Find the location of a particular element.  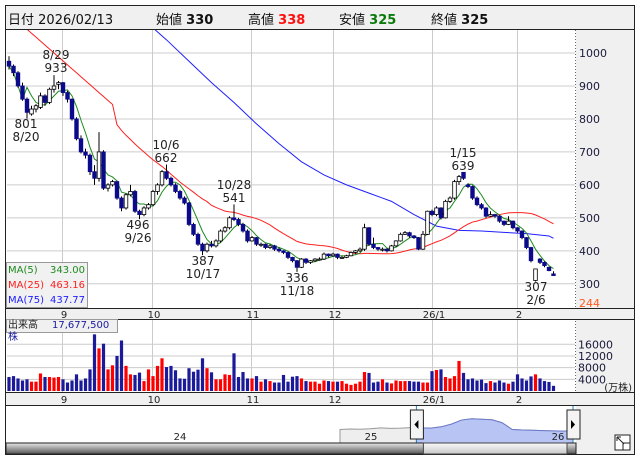

ma25-legend: MA(25) 463.16 is located at coordinates (46, 285).